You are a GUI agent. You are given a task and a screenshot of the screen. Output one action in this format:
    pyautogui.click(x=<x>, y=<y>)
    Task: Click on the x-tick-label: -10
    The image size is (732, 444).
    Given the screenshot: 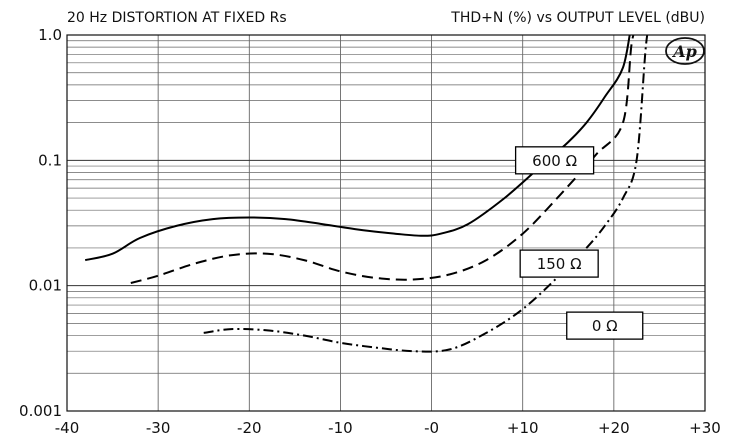 What is the action you would take?
    pyautogui.click(x=340, y=428)
    